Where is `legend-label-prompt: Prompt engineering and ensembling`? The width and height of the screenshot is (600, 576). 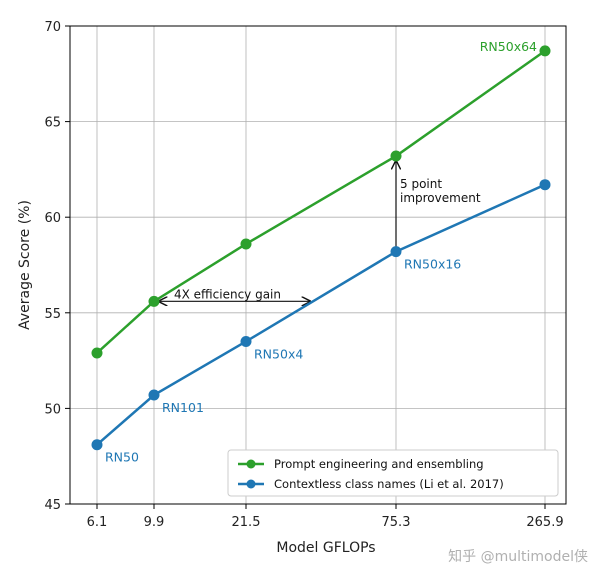
legend-label-prompt: Prompt engineering and ensembling is located at coordinates (379, 464).